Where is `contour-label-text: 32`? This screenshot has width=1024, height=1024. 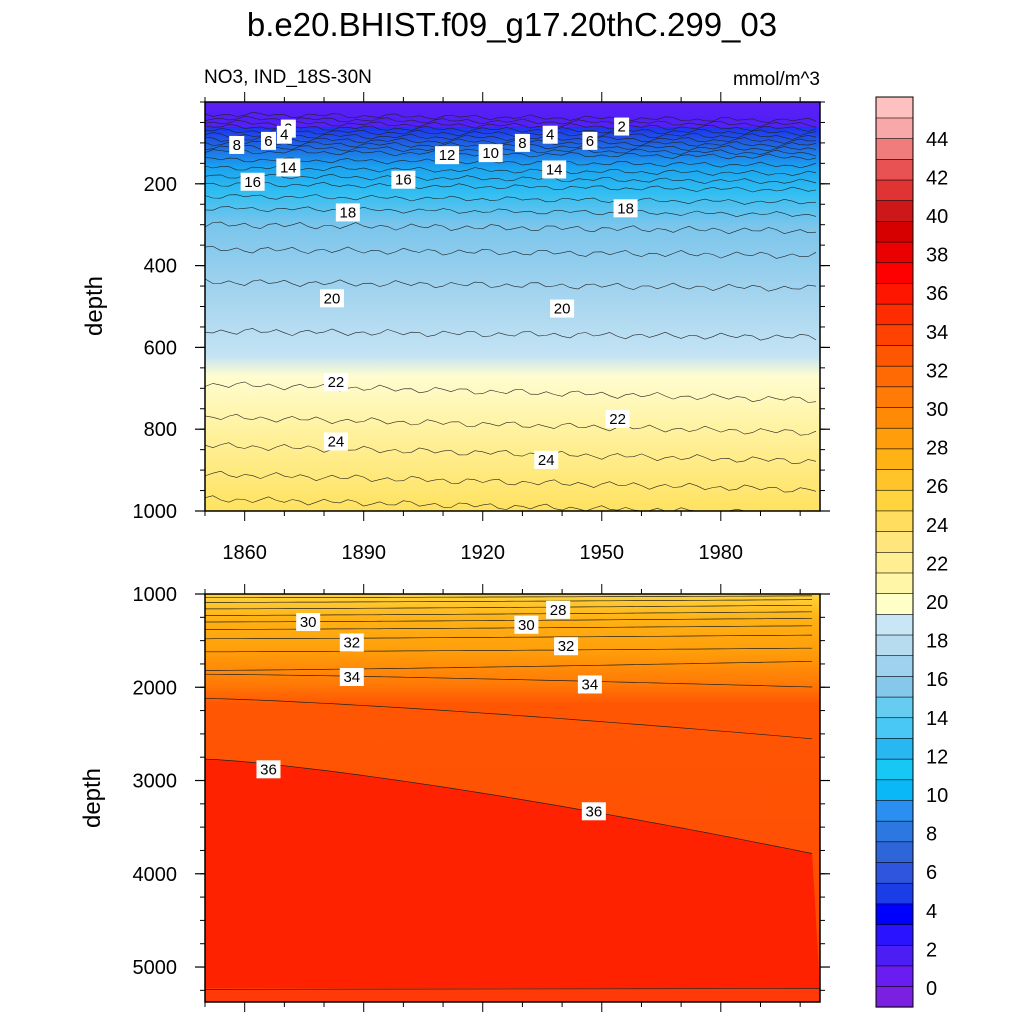 contour-label-text: 32 is located at coordinates (351, 642).